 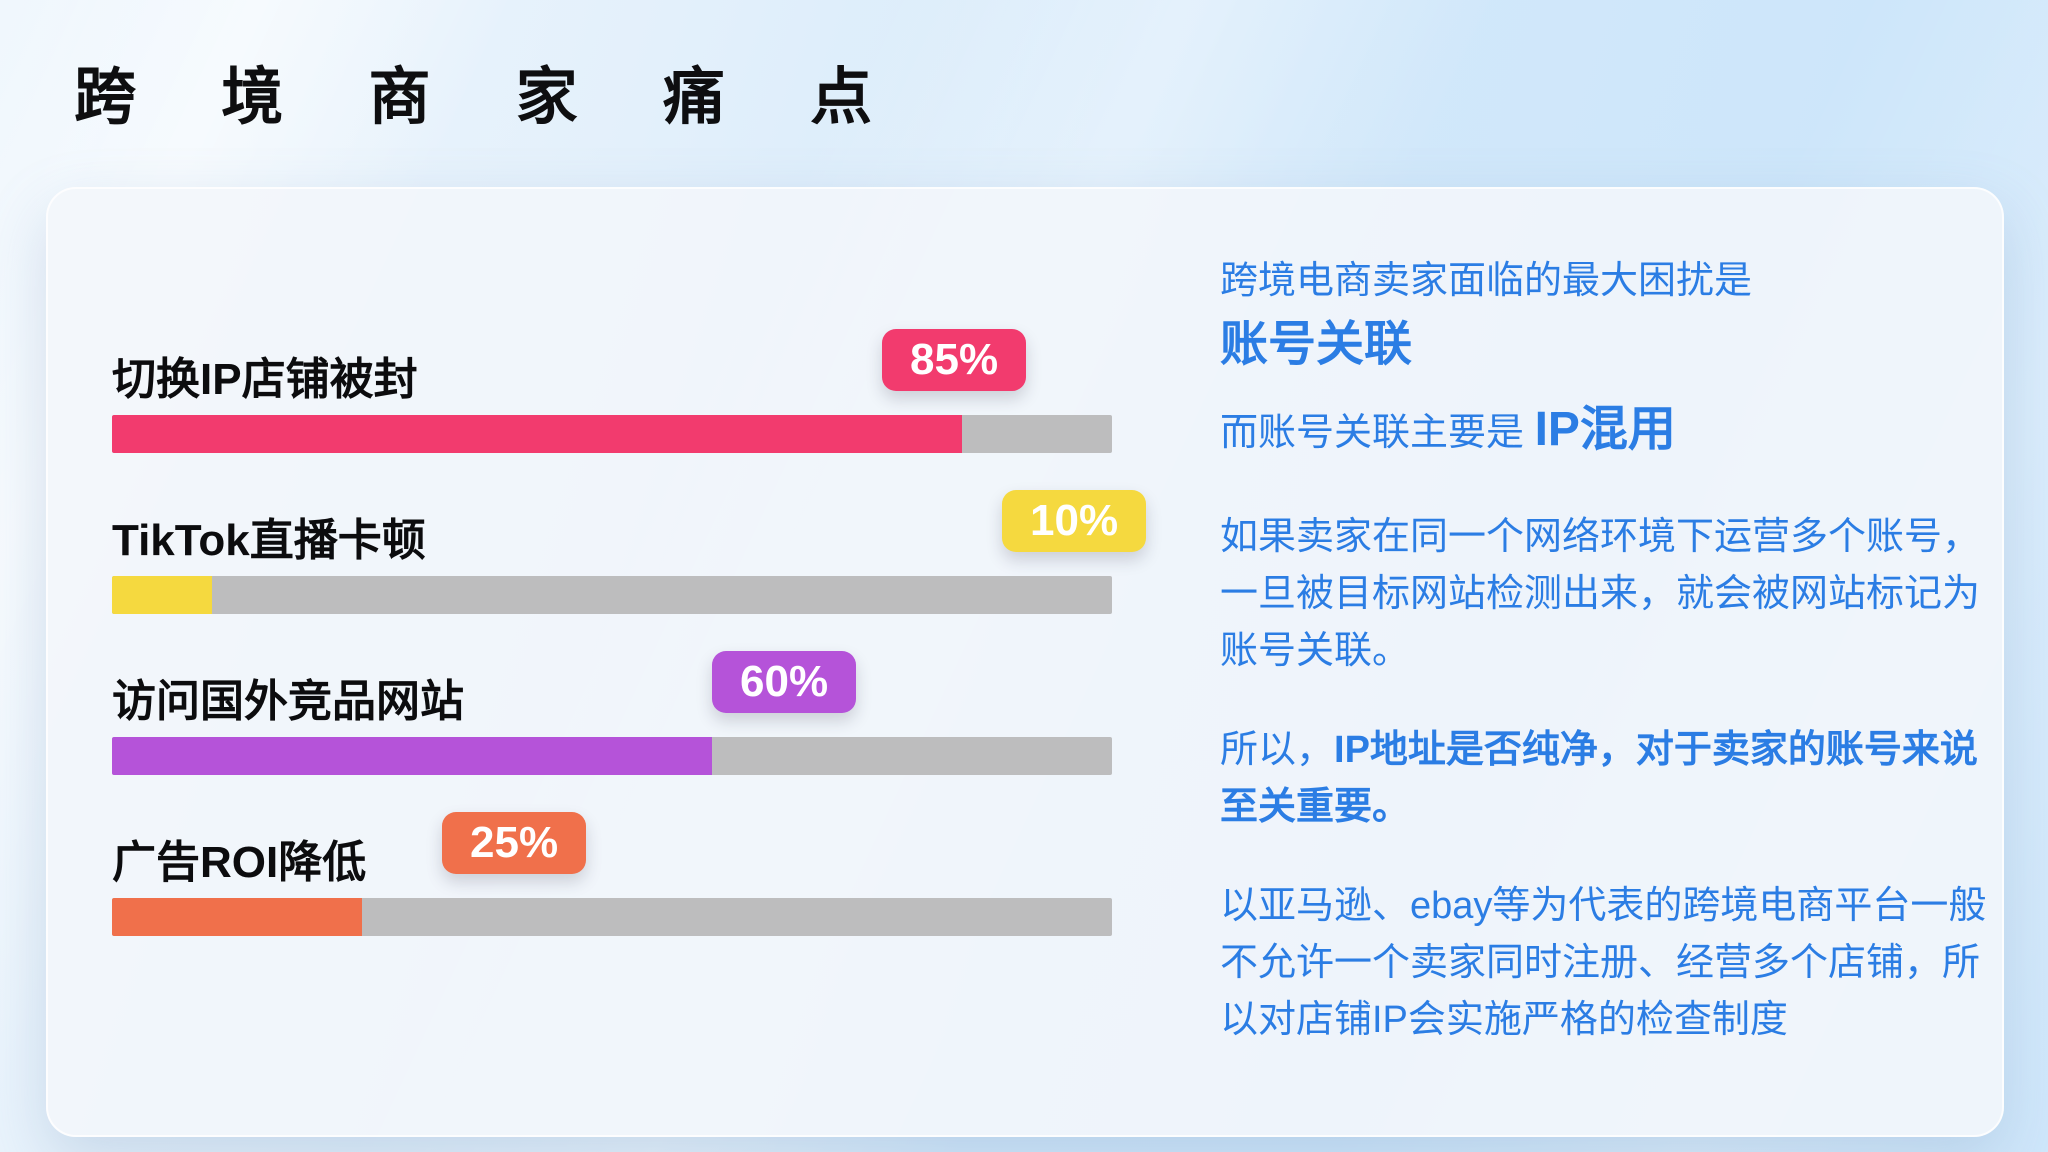 What do you see at coordinates (954, 360) in the screenshot?
I see `chart-value-badge: 85%` at bounding box center [954, 360].